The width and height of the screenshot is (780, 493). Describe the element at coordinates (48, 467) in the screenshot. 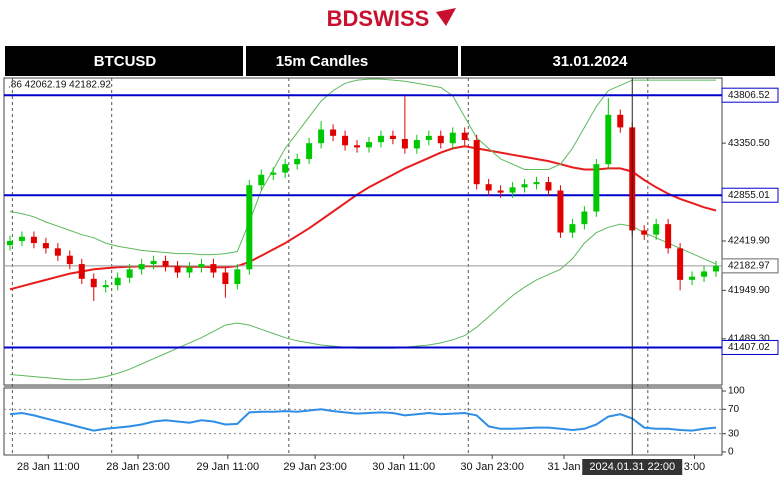

I see `x-tick-label: 28 Jan 11:00` at that location.